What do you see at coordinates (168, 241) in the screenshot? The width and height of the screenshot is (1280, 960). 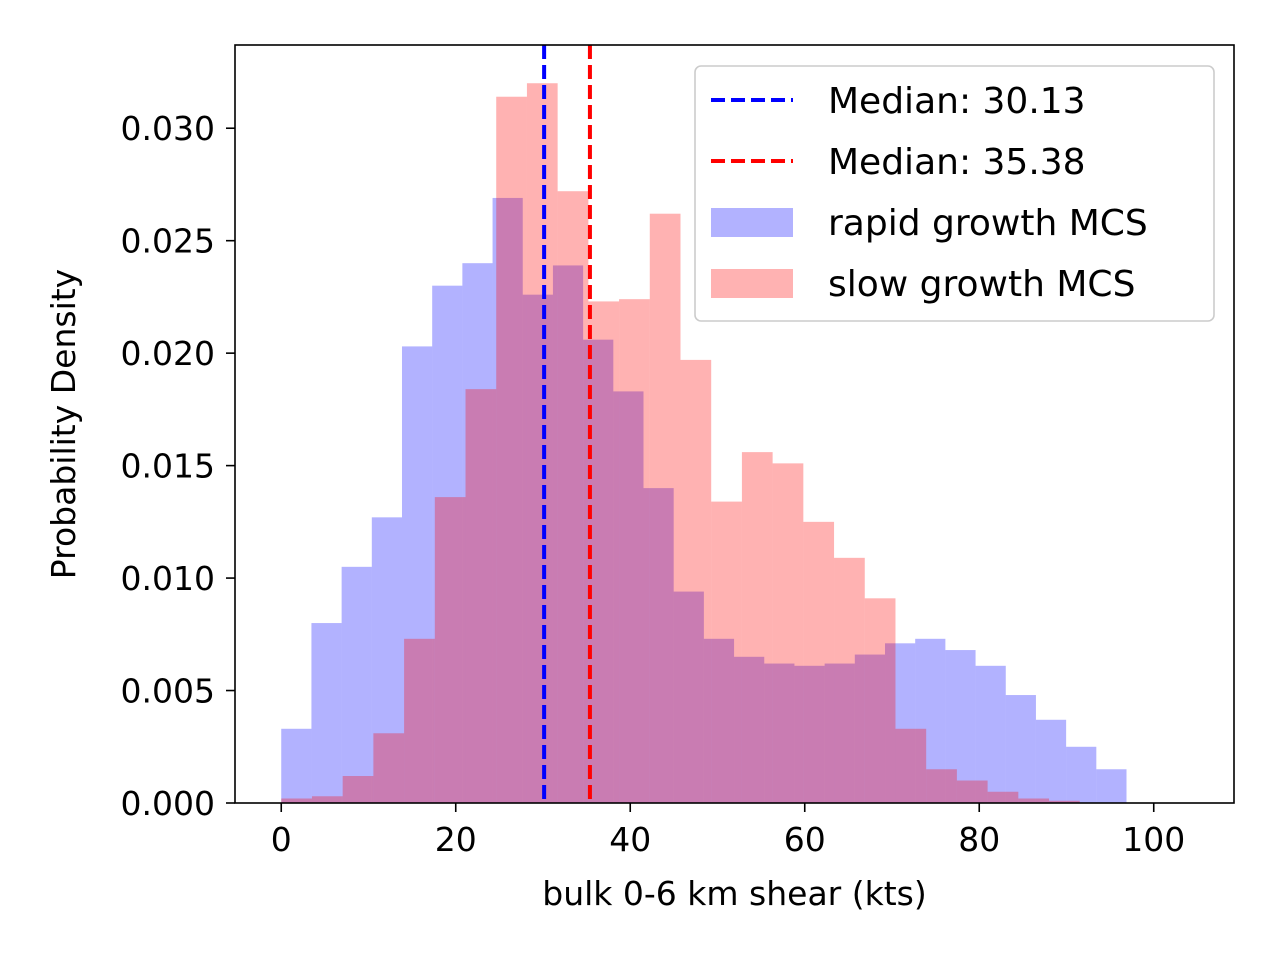 I see `y-tick-label: 0.025` at bounding box center [168, 241].